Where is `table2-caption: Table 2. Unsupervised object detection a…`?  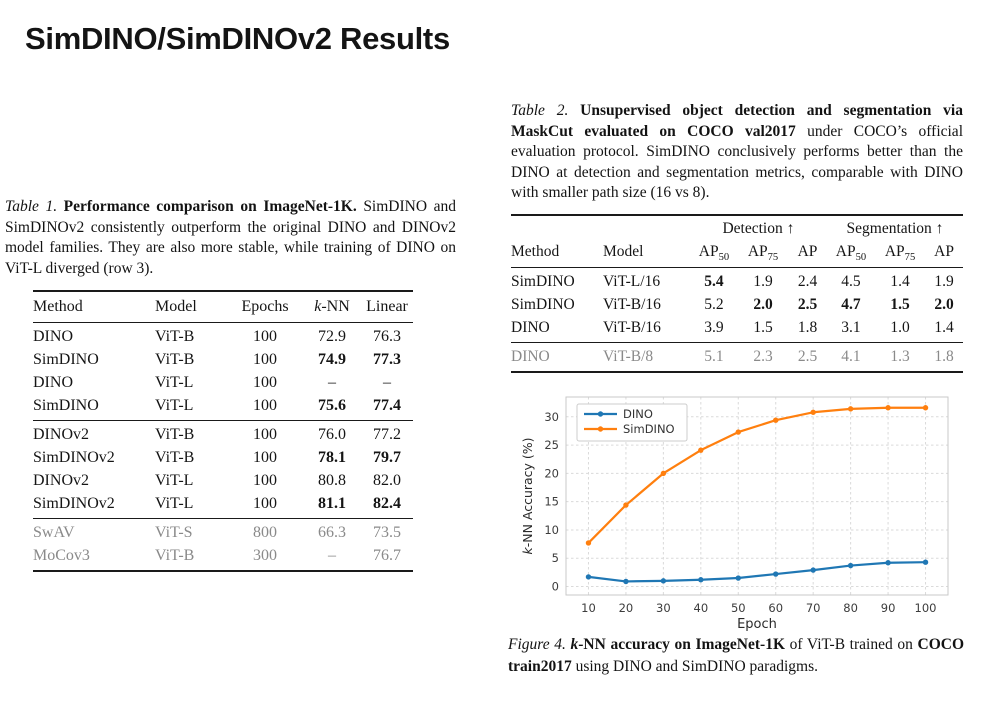 table2-caption: Table 2. Unsupervised object detection a… is located at coordinates (737, 152).